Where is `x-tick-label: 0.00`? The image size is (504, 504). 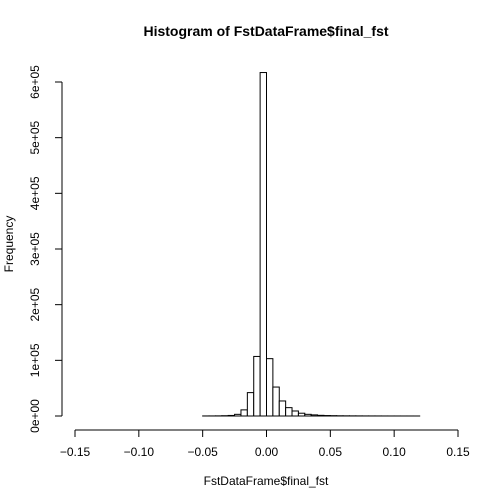
x-tick-label: 0.00 is located at coordinates (267, 452).